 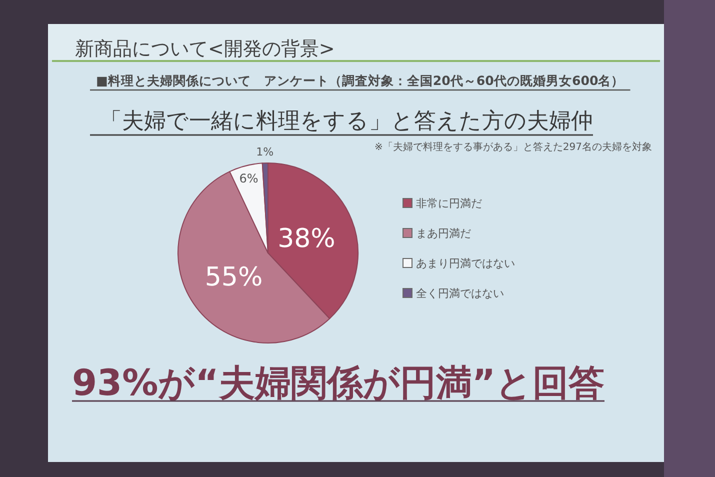 I want to click on legend-label: 非常に円満だ, so click(x=449, y=203).